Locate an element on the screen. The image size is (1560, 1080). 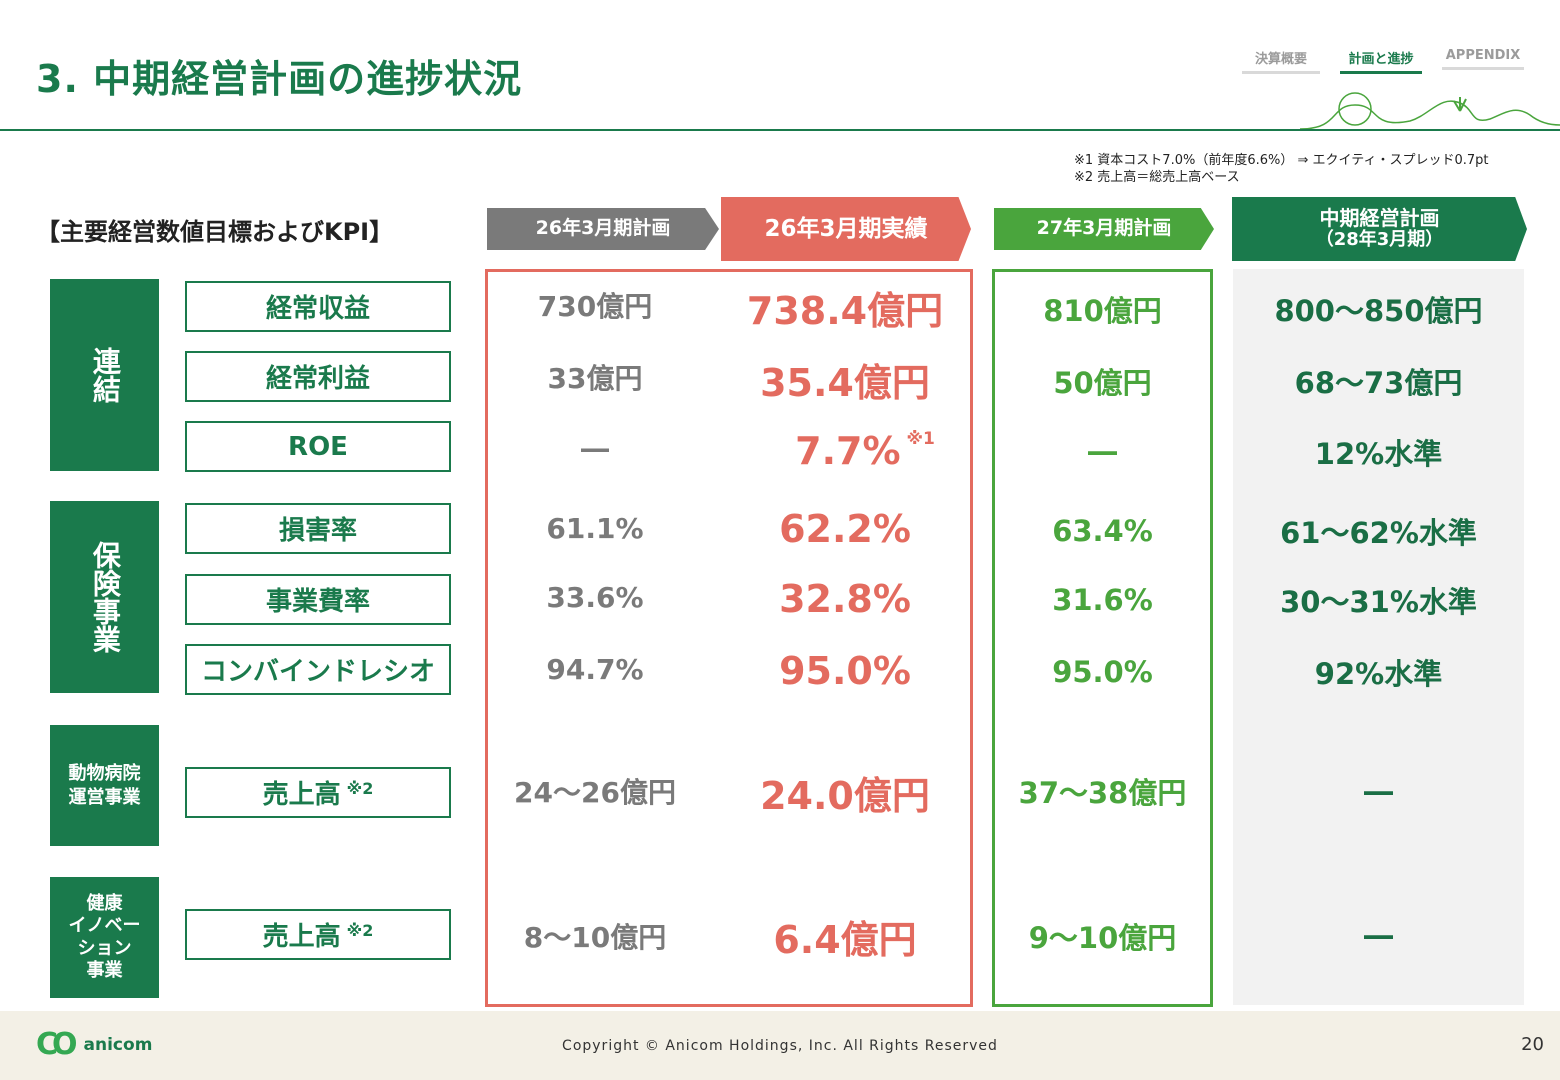
value-actual26: 6.4億円 is located at coordinates (845, 939).